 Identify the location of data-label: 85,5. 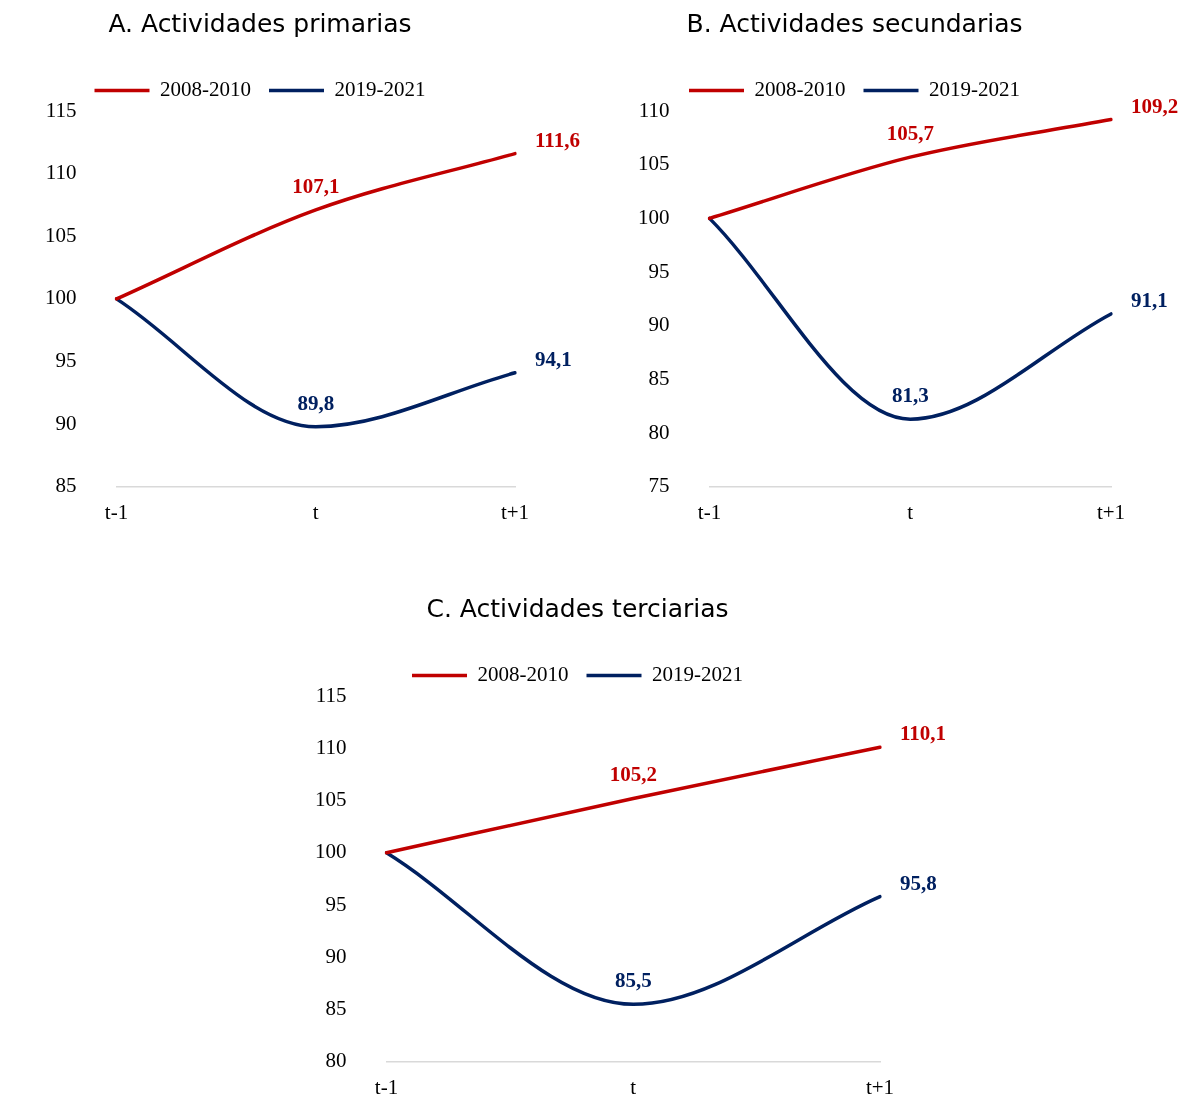
(633, 980).